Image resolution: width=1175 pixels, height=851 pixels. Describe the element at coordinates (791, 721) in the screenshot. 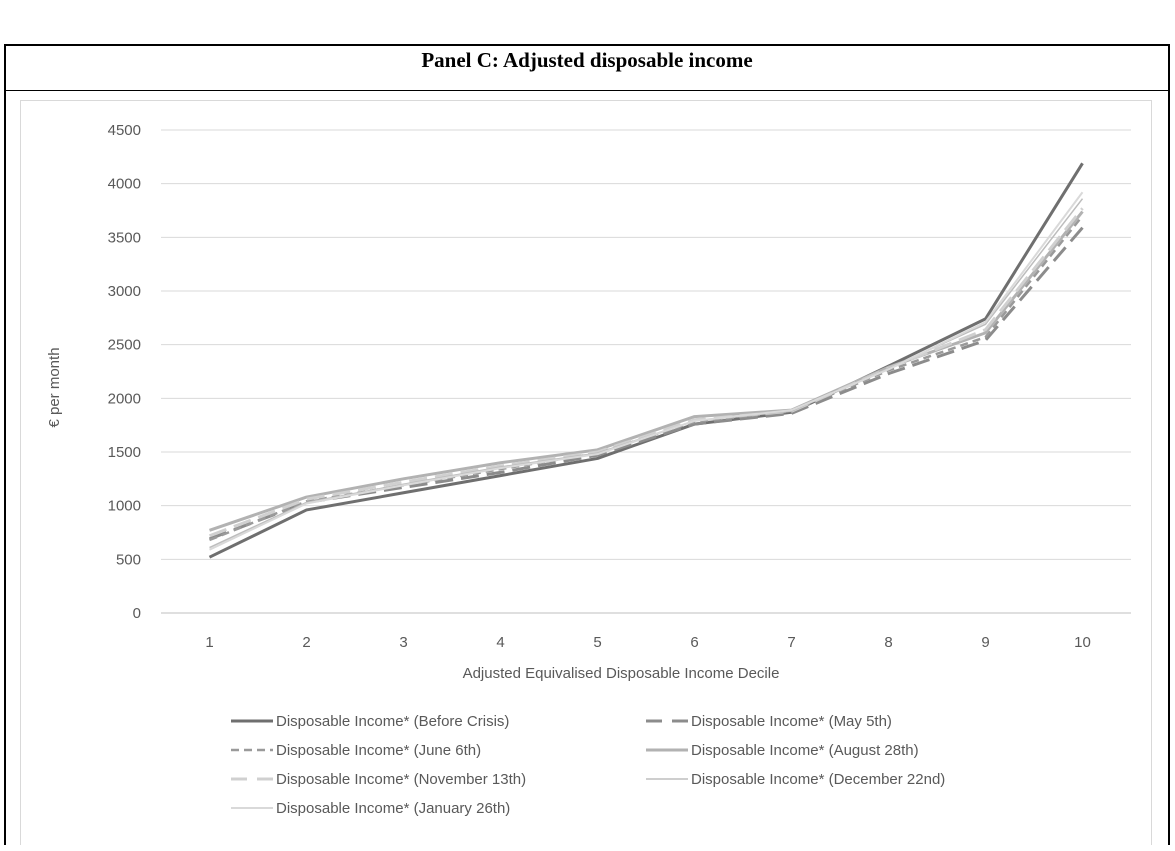

I see `legend-label: Disposable Income* (May 5th)` at that location.